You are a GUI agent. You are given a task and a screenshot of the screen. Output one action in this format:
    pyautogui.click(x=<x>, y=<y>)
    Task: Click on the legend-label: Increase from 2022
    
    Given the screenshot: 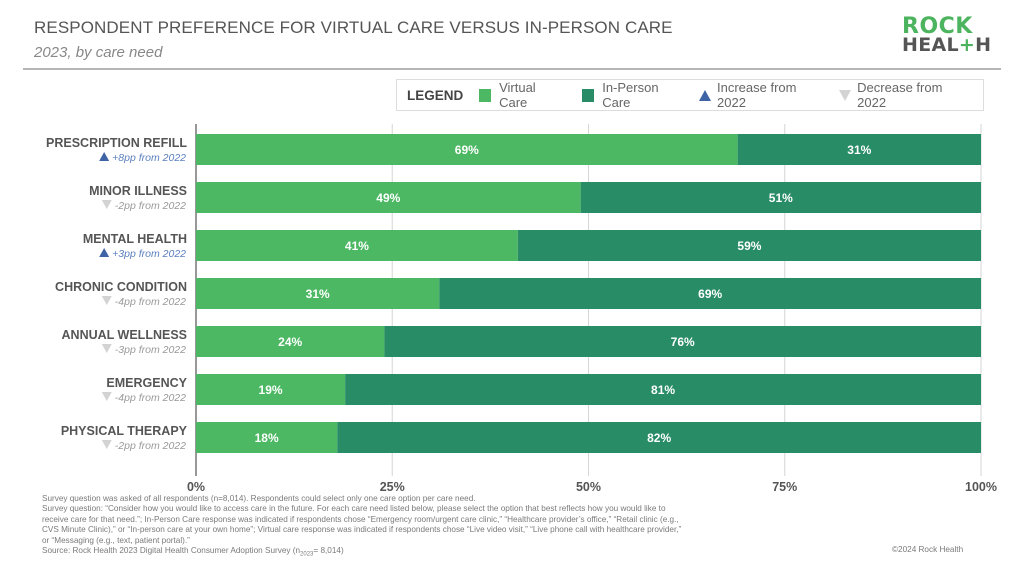 What is the action you would take?
    pyautogui.click(x=757, y=95)
    